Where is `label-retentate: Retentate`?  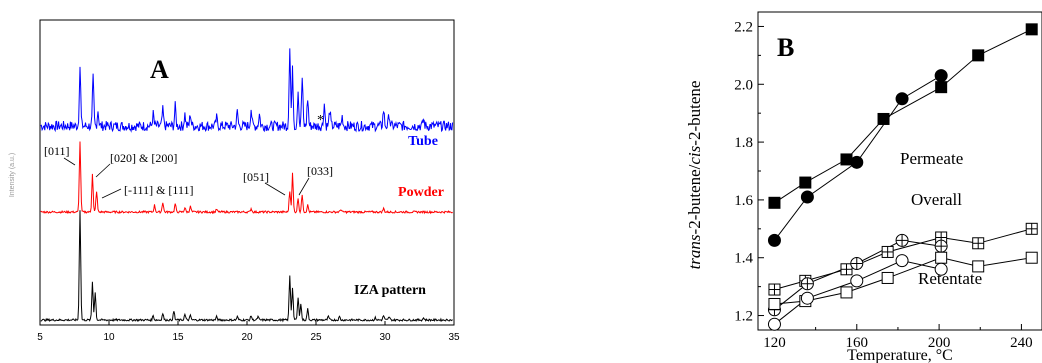
label-retentate: Retentate is located at coordinates (950, 278).